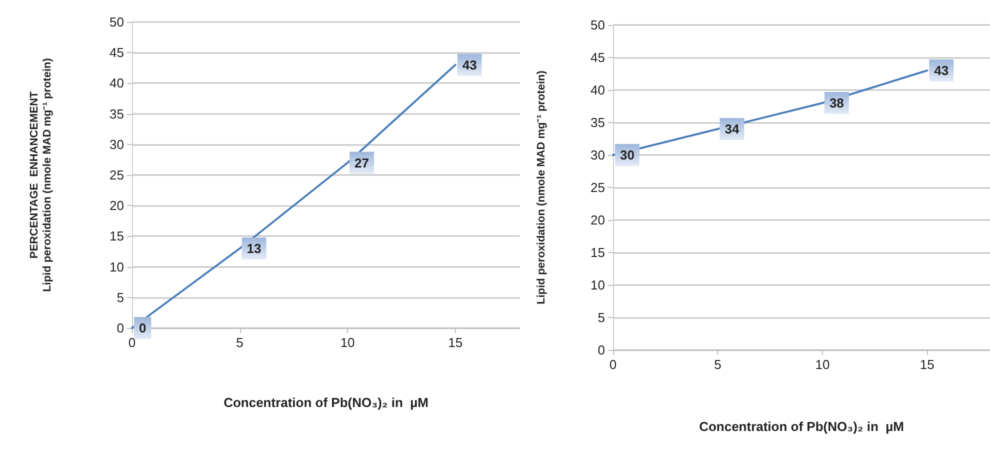 The image size is (990, 469). What do you see at coordinates (732, 129) in the screenshot?
I see `data-label: 34` at bounding box center [732, 129].